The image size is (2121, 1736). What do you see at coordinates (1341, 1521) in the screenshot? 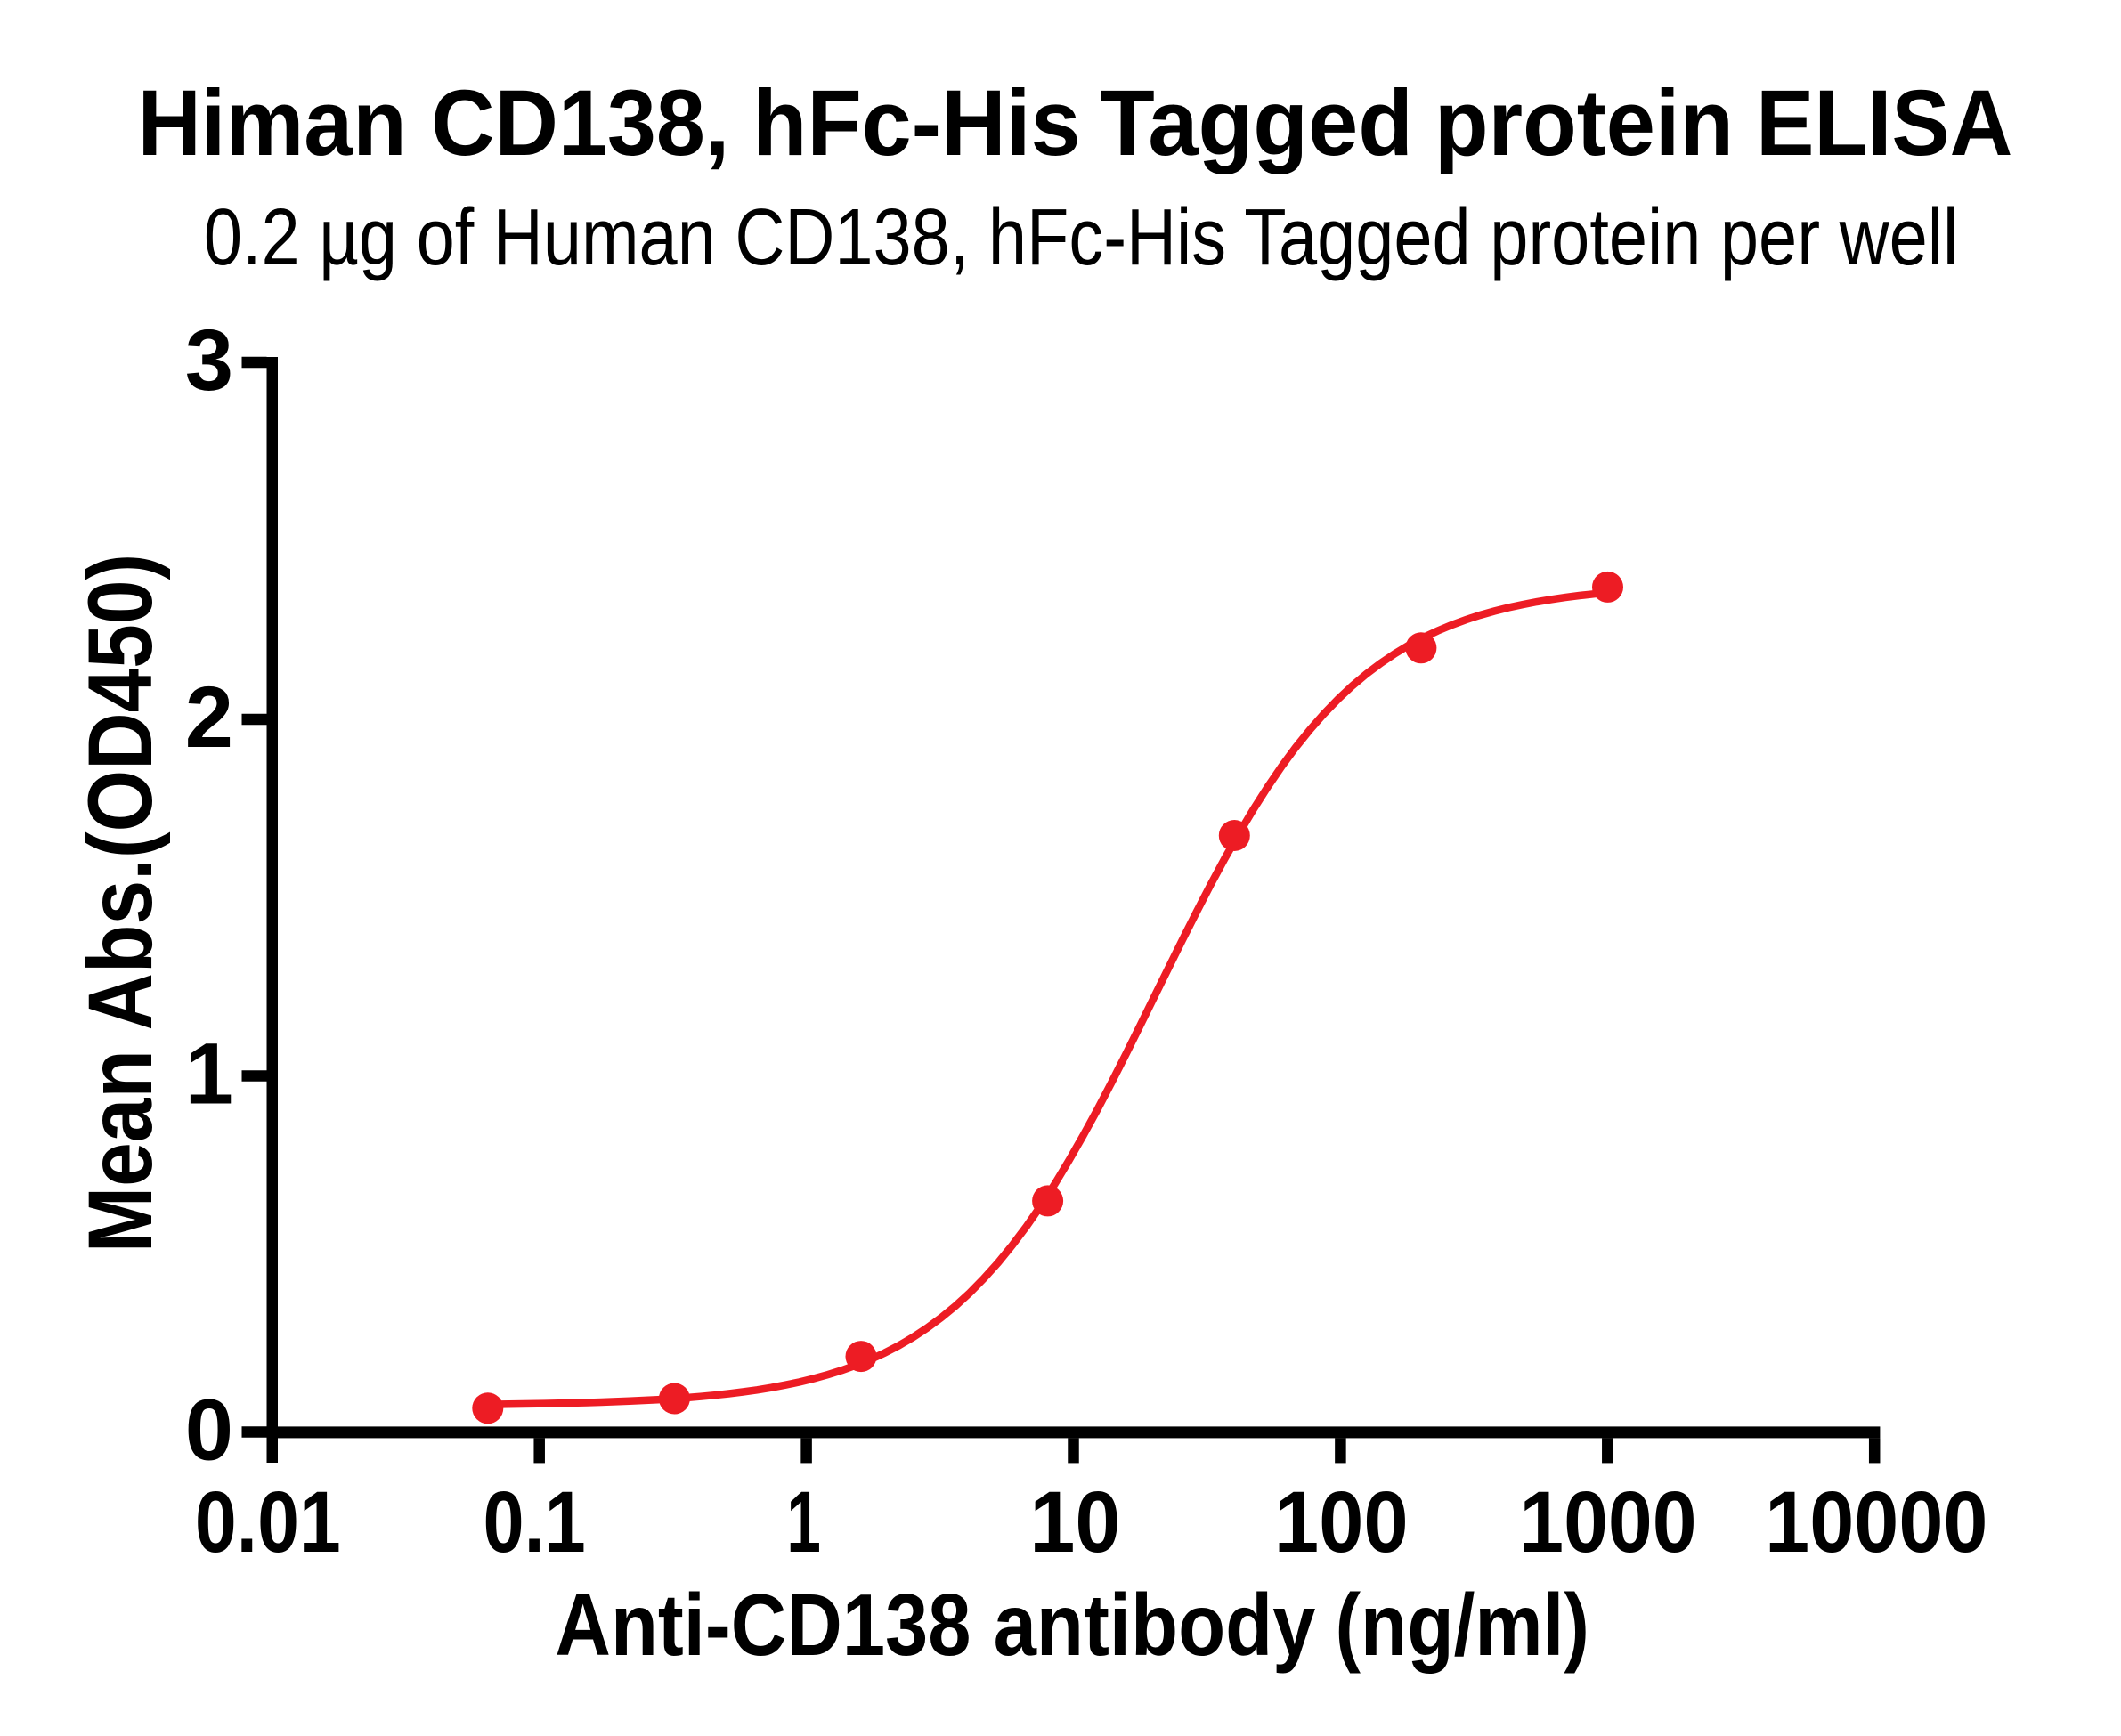
I see `svg-text: 100` at bounding box center [1341, 1521].